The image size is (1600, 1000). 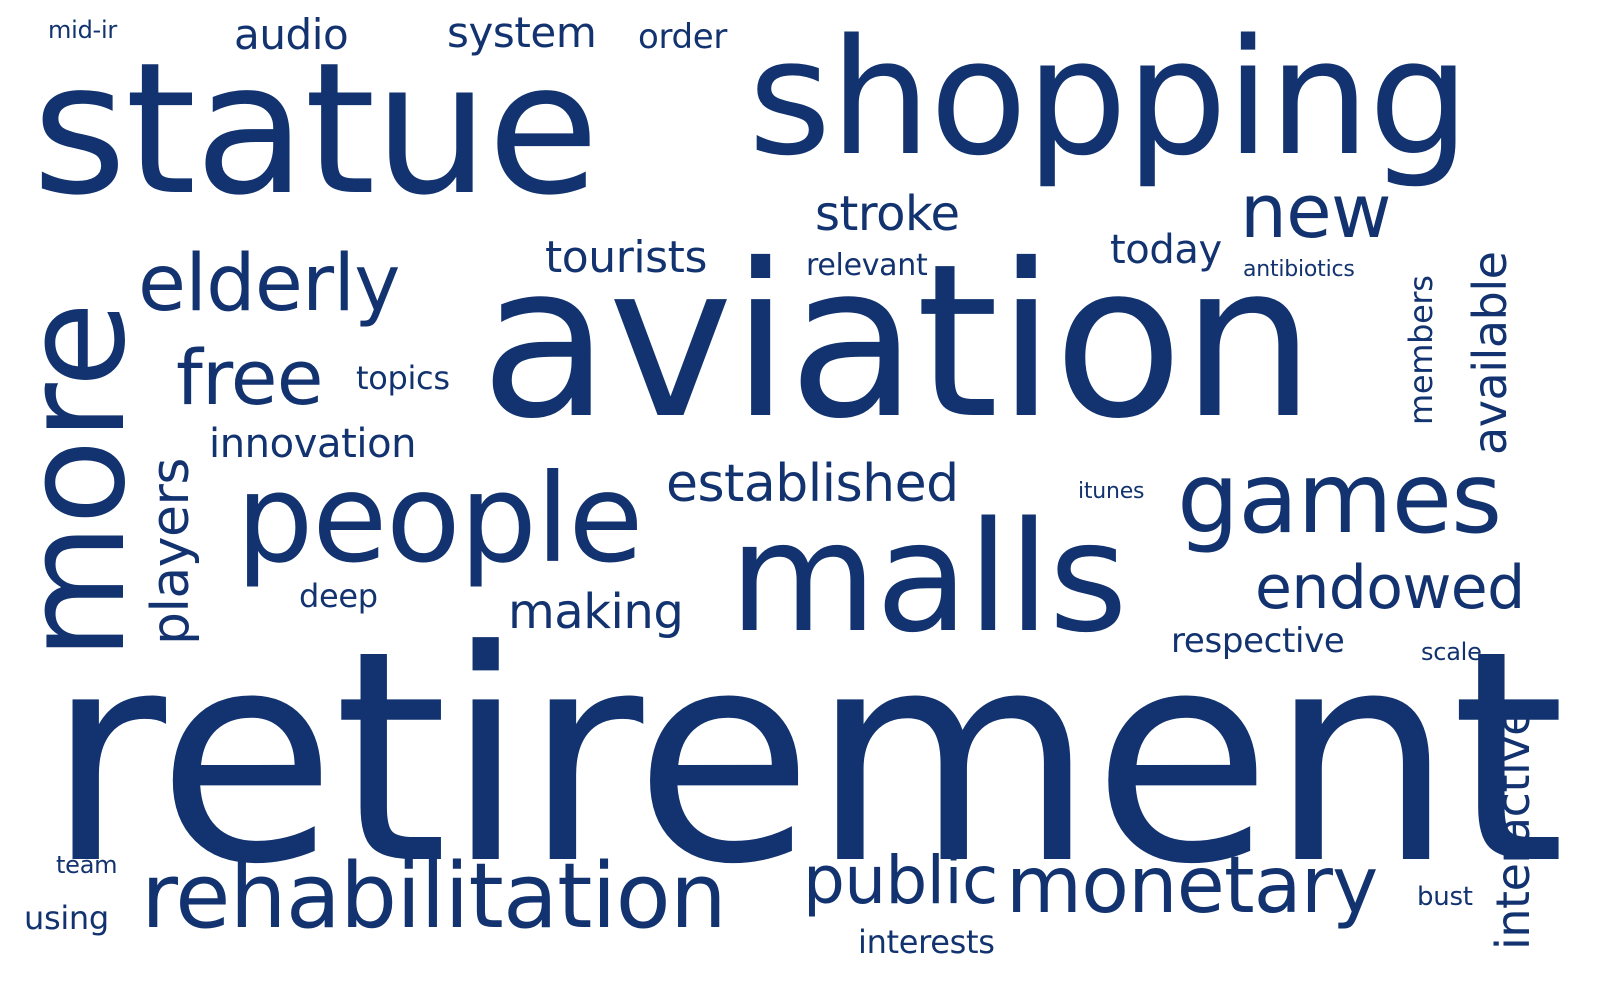 I want to click on word-members: members, so click(x=1421, y=350).